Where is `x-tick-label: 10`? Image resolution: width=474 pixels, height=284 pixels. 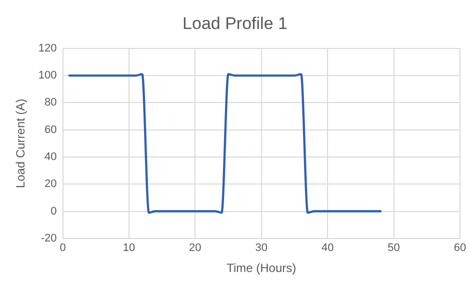
x-tick-label: 10 is located at coordinates (129, 248).